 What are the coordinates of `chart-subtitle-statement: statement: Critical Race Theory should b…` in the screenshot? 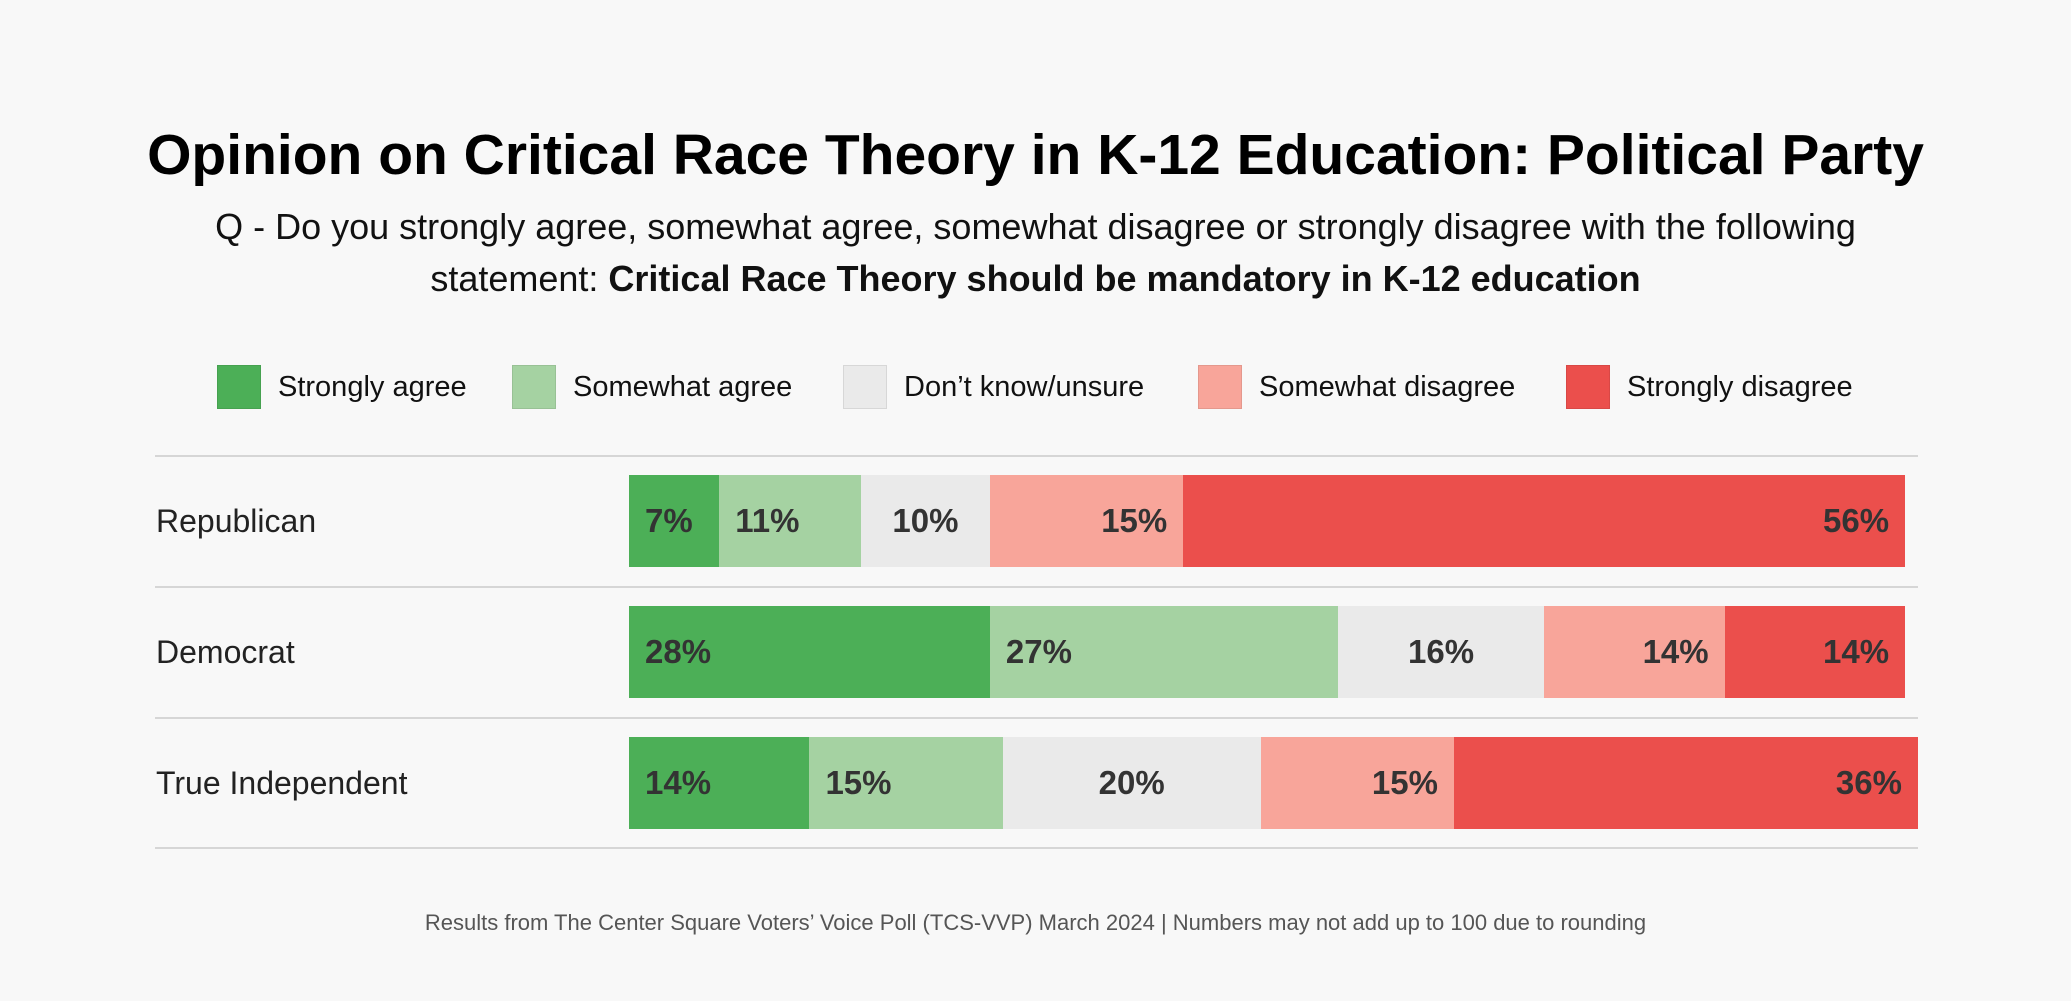 It's located at (1035, 279).